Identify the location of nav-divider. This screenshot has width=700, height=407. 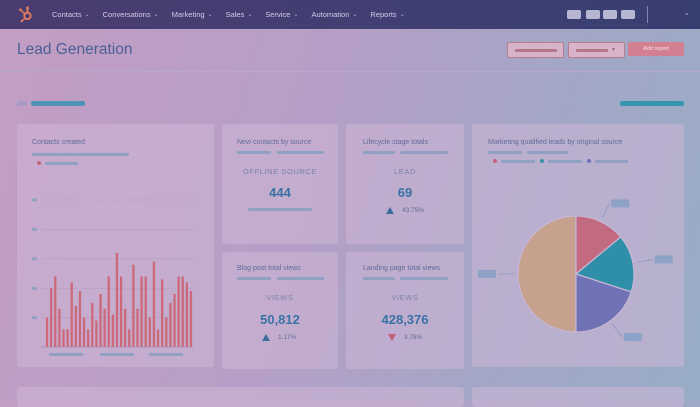
(647, 14).